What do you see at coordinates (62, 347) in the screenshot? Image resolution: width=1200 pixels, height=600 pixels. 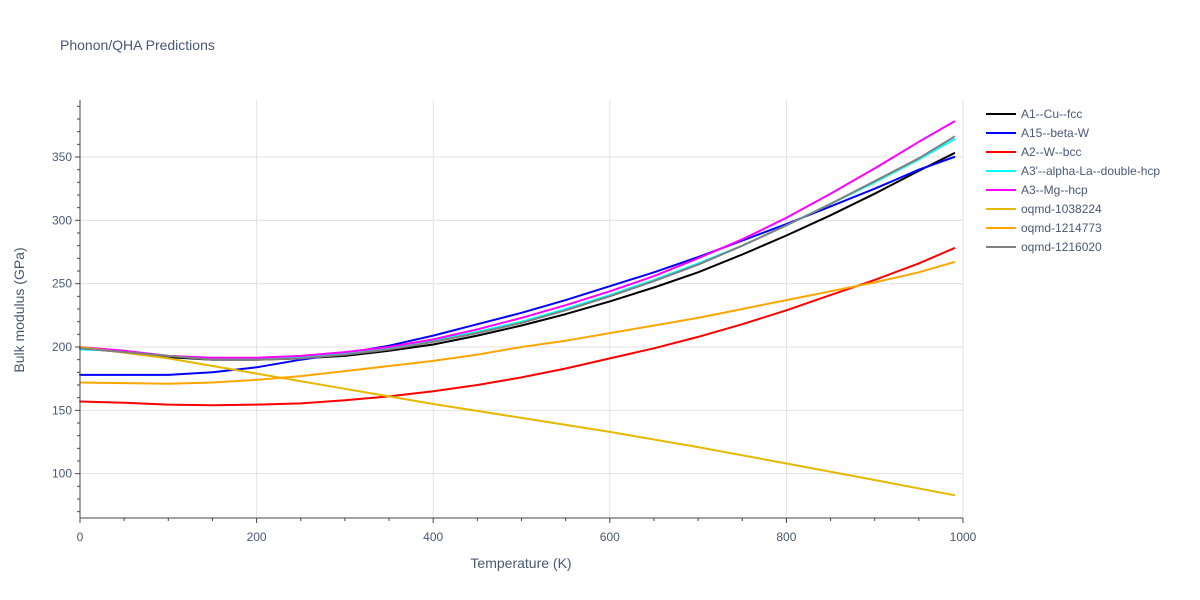 I see `y-tick-label: 200` at bounding box center [62, 347].